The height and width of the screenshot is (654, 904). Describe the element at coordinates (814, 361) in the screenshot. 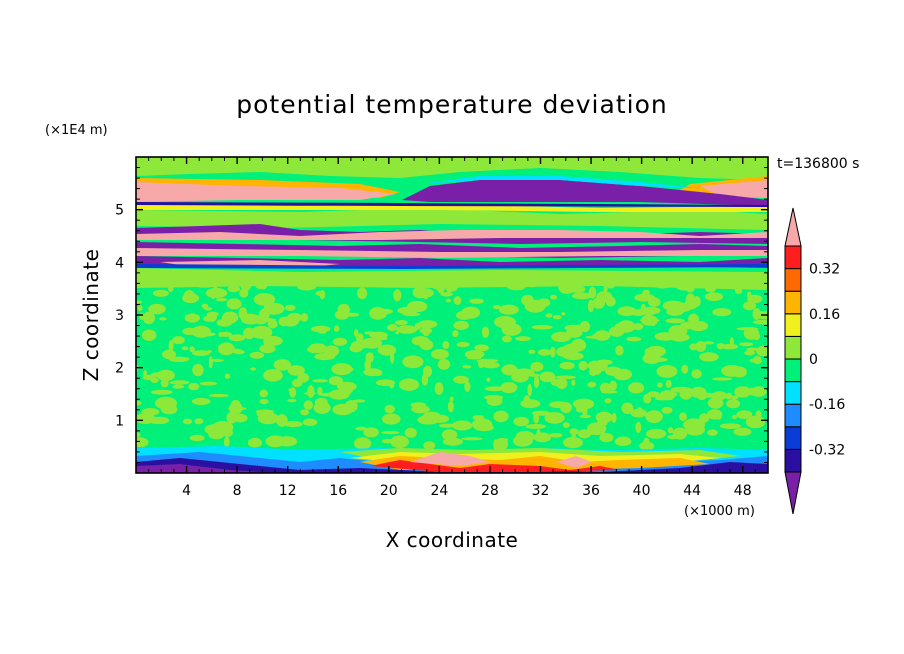

I see `colorbar: -0.32 -0.16 0 0.16 0.32` at that location.